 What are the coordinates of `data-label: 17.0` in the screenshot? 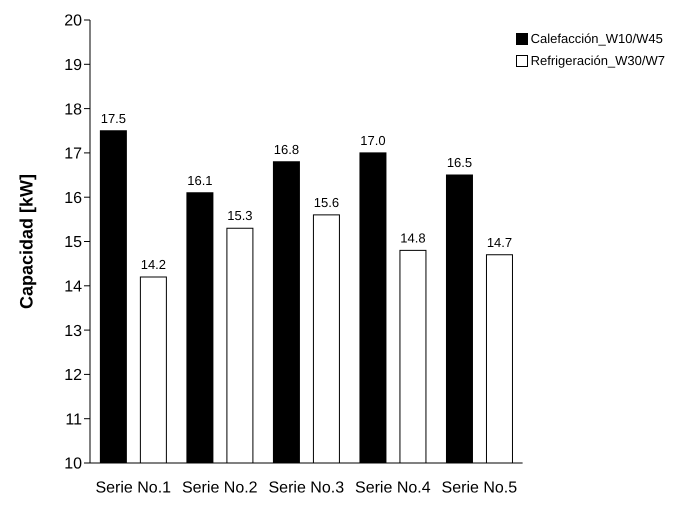 It's located at (373, 140).